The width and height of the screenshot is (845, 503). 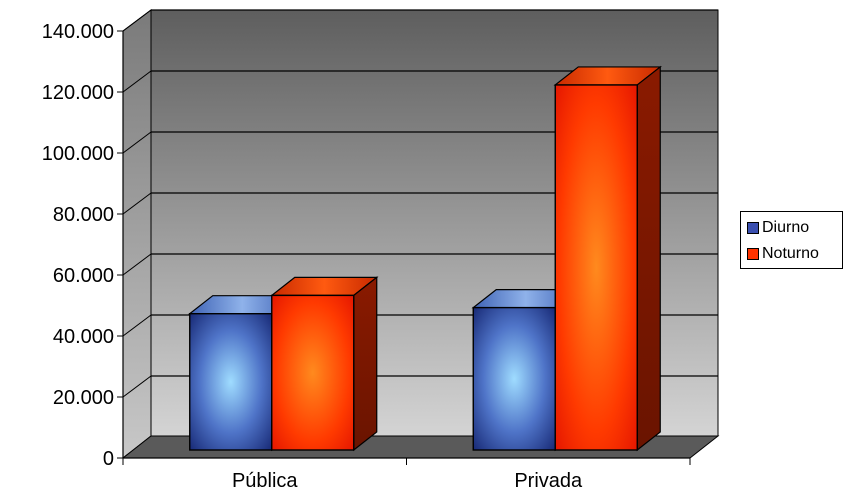 I want to click on x-tick-label: Privada, so click(x=548, y=481).